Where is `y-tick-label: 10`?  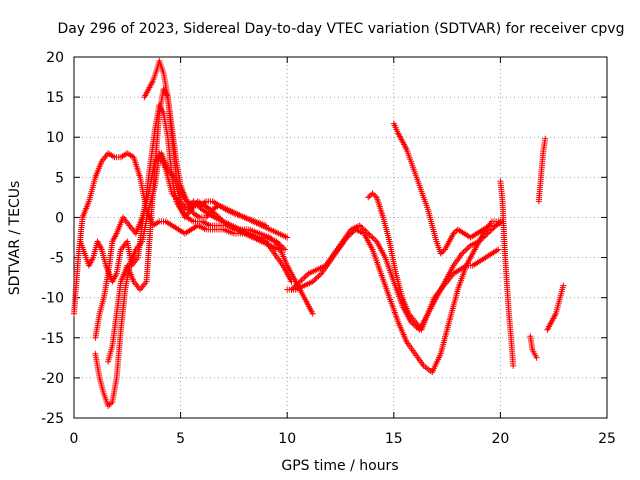
y-tick-label: 10 is located at coordinates (55, 138).